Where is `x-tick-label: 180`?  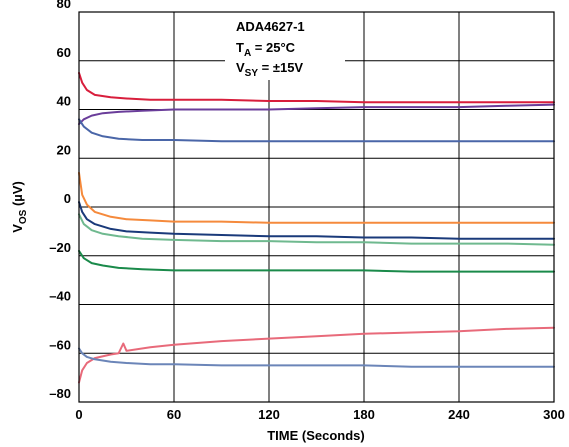
x-tick-label: 180 is located at coordinates (364, 414).